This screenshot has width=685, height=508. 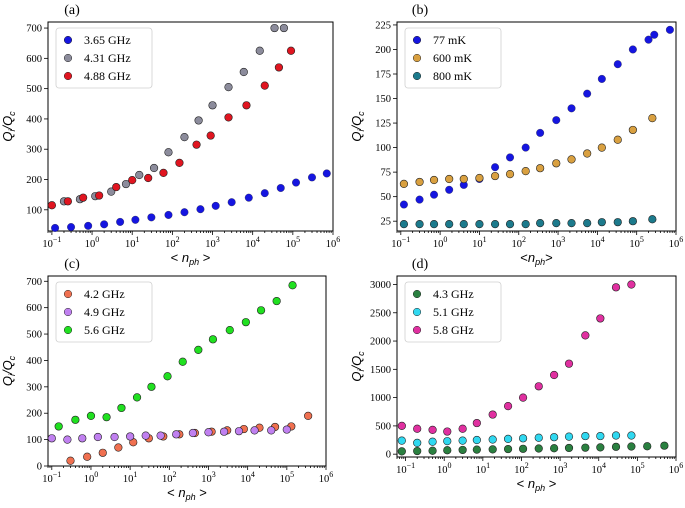 I want to click on x-tick-label: 10², so click(x=521, y=468).